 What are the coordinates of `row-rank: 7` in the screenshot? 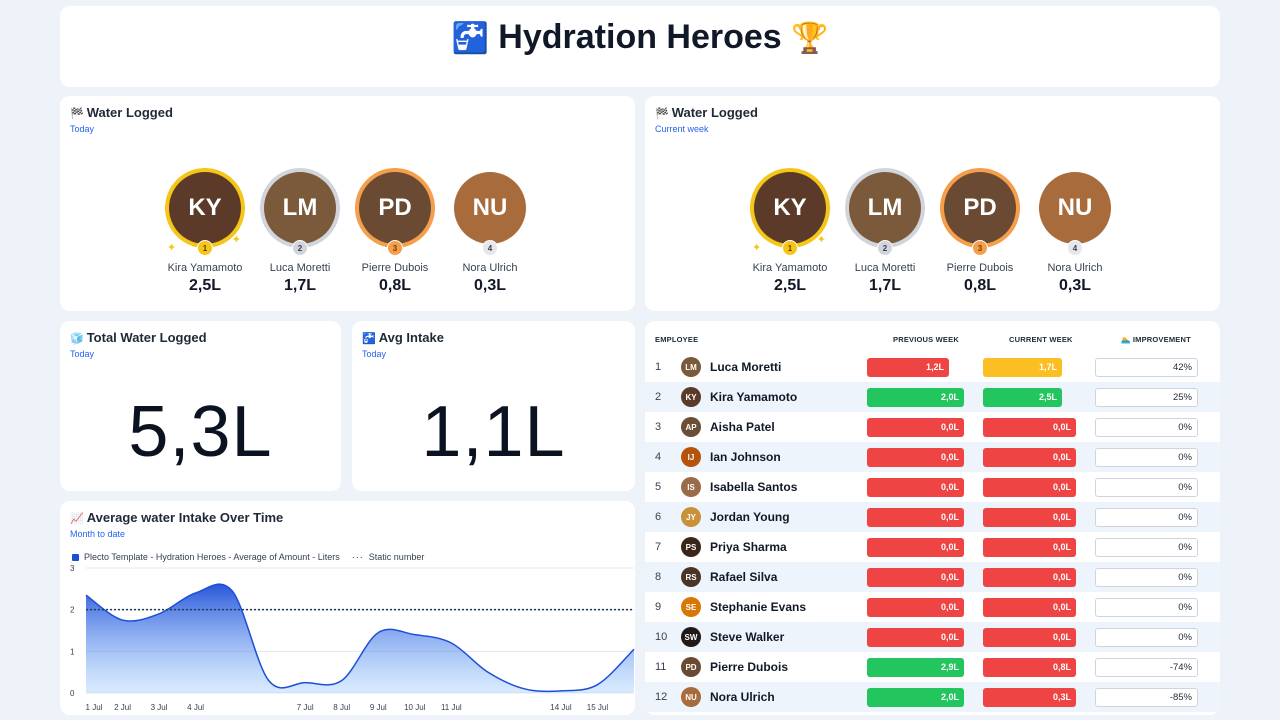 It's located at (658, 547).